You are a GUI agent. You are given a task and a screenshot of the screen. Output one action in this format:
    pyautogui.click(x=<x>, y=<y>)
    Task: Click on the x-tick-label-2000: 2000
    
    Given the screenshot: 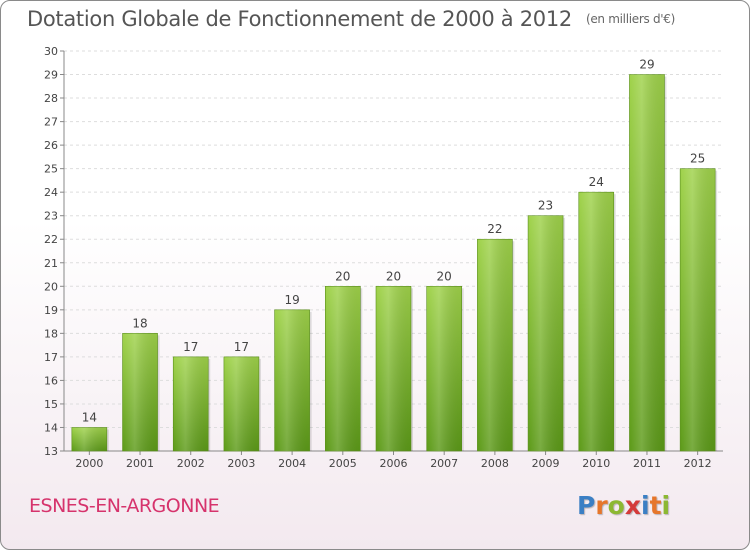 What is the action you would take?
    pyautogui.click(x=89, y=463)
    